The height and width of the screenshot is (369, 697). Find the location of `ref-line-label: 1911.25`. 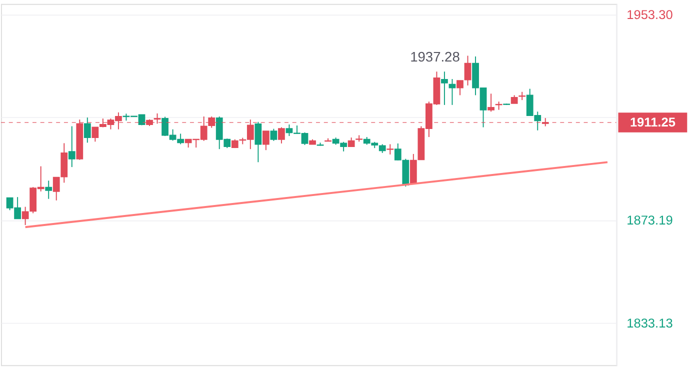

ref-line-label: 1911.25 is located at coordinates (653, 122).